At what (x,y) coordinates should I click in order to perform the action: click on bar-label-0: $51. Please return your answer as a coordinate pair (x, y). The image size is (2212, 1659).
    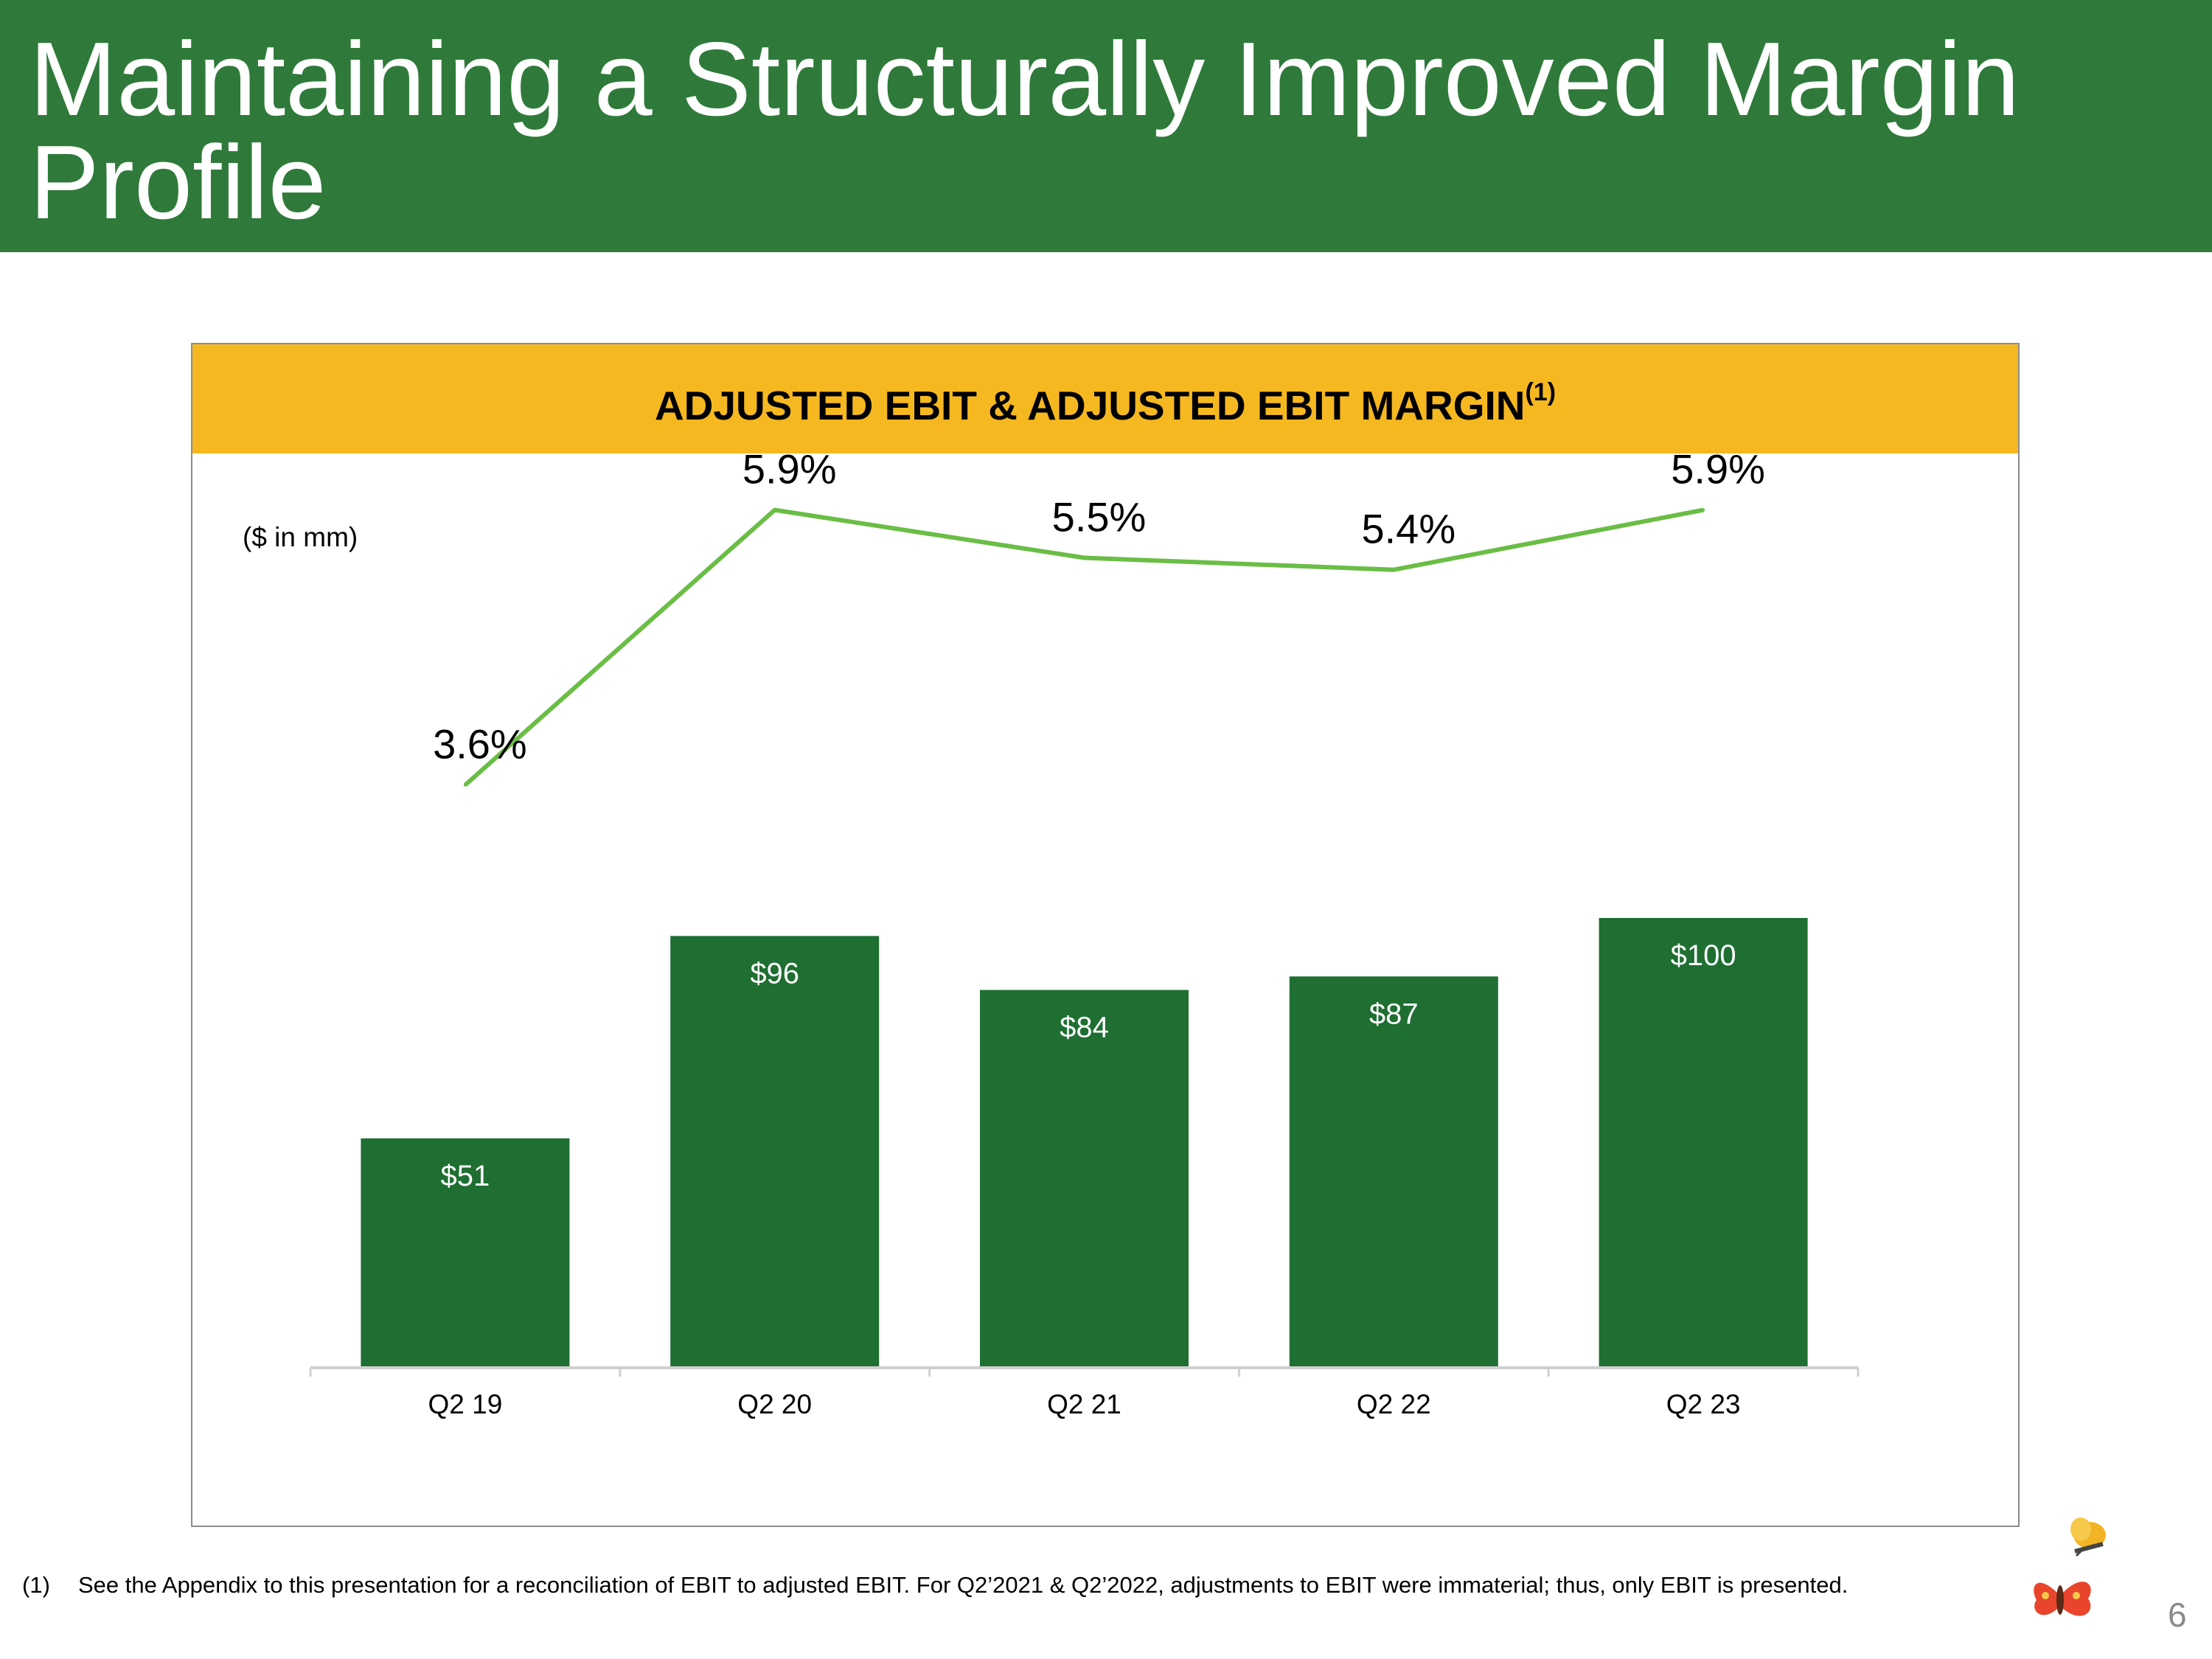
    Looking at the image, I should click on (465, 1176).